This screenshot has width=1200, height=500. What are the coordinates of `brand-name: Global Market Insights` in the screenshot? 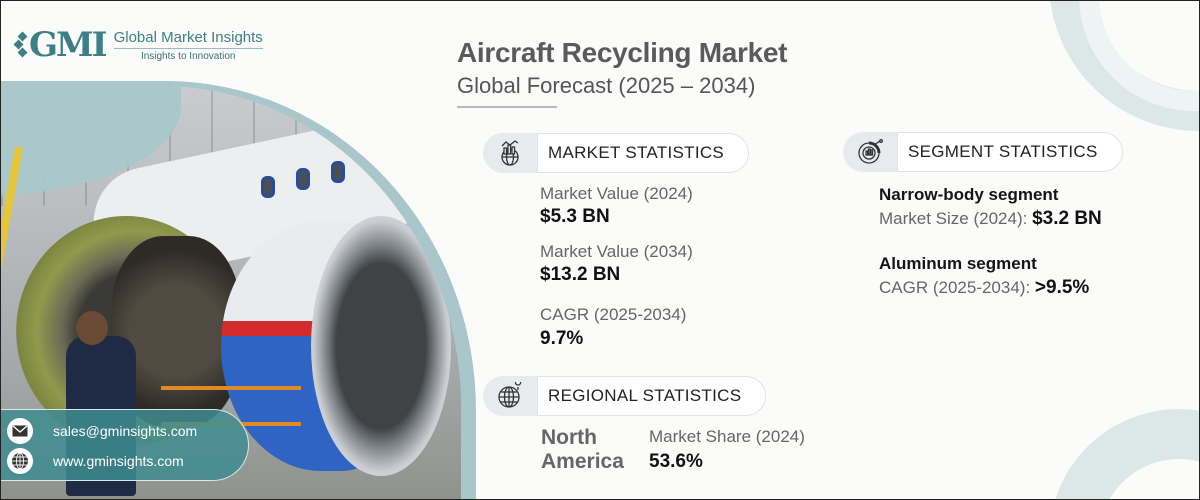 It's located at (188, 39).